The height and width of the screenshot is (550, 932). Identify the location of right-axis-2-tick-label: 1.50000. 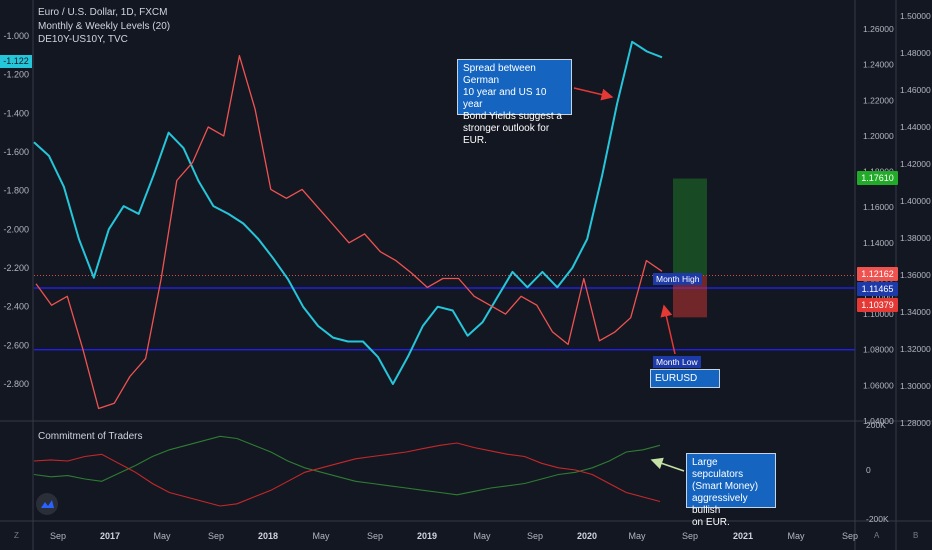
(915, 16).